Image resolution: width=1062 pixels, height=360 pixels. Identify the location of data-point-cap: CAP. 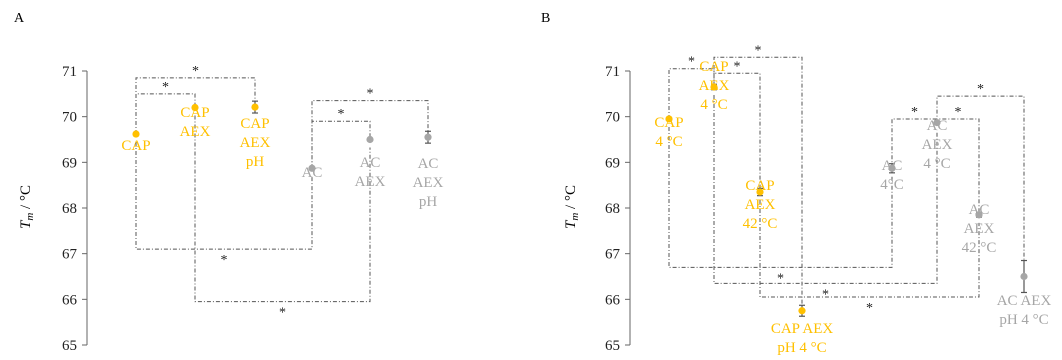
(136, 142).